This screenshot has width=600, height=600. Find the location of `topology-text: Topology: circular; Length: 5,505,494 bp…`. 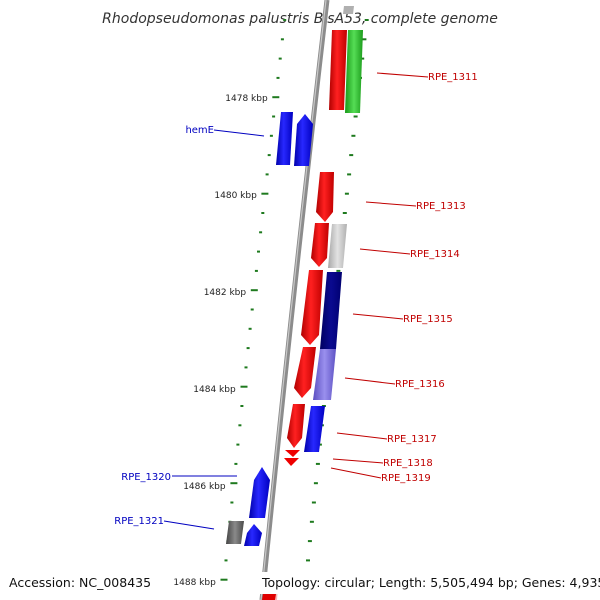

topology-text: Topology: circular; Length: 5,505,494 bp… is located at coordinates (430, 582).